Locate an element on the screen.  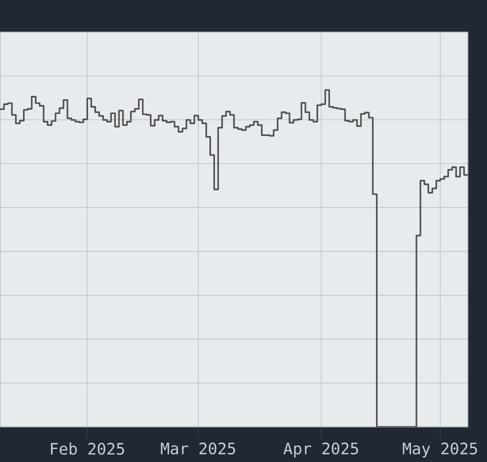
x-tick-label: May 2025 is located at coordinates (440, 450).